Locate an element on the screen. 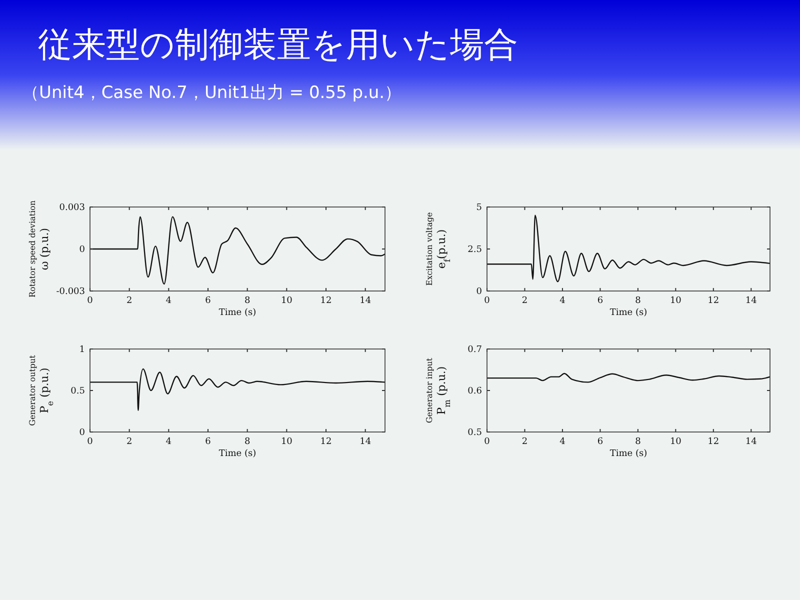  chart-subtitle: （Unit4，Case No.7，Unit1出力 = 0.55 p.u.） is located at coordinates (212, 93).